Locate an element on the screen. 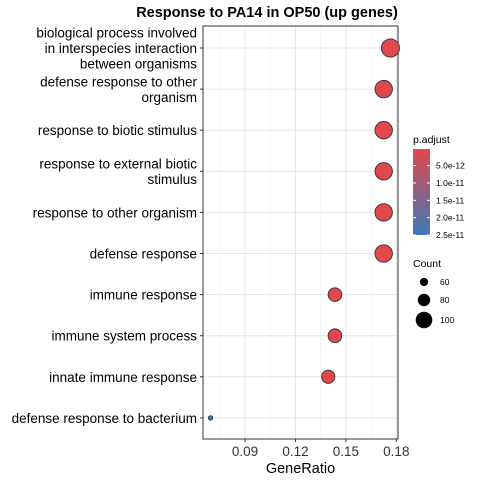 The height and width of the screenshot is (480, 480). category-label-line: defense response is located at coordinates (143, 254).